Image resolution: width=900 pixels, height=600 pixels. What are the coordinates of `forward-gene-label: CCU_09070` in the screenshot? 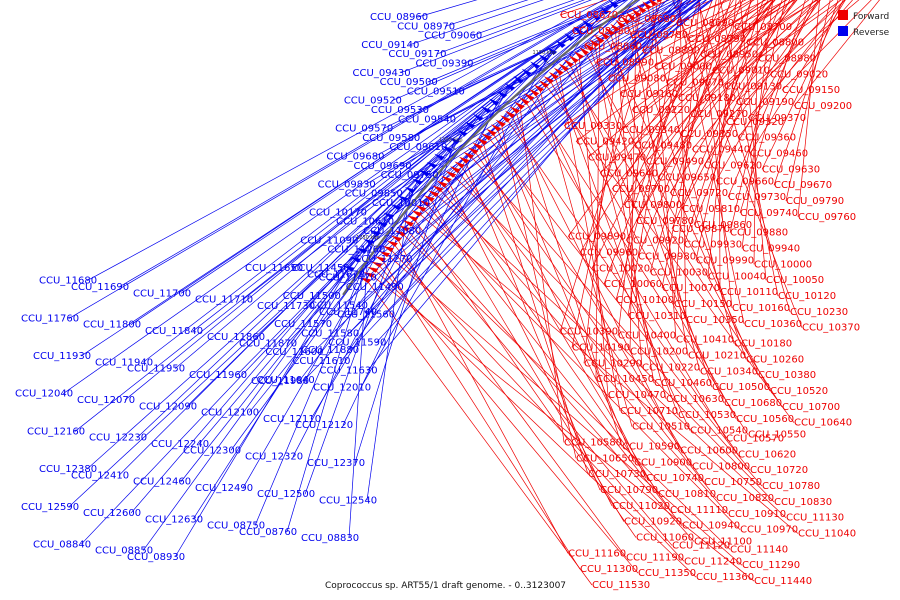 It's located at (695, 82).